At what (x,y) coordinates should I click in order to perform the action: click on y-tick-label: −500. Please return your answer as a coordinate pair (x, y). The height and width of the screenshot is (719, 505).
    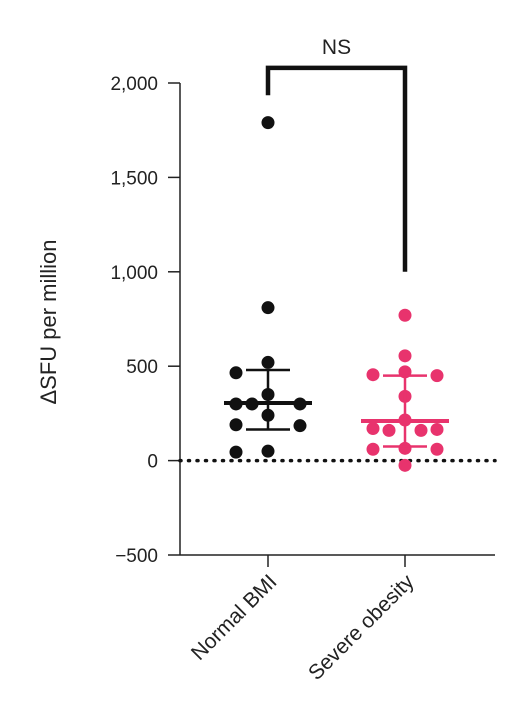
    Looking at the image, I should click on (136, 556).